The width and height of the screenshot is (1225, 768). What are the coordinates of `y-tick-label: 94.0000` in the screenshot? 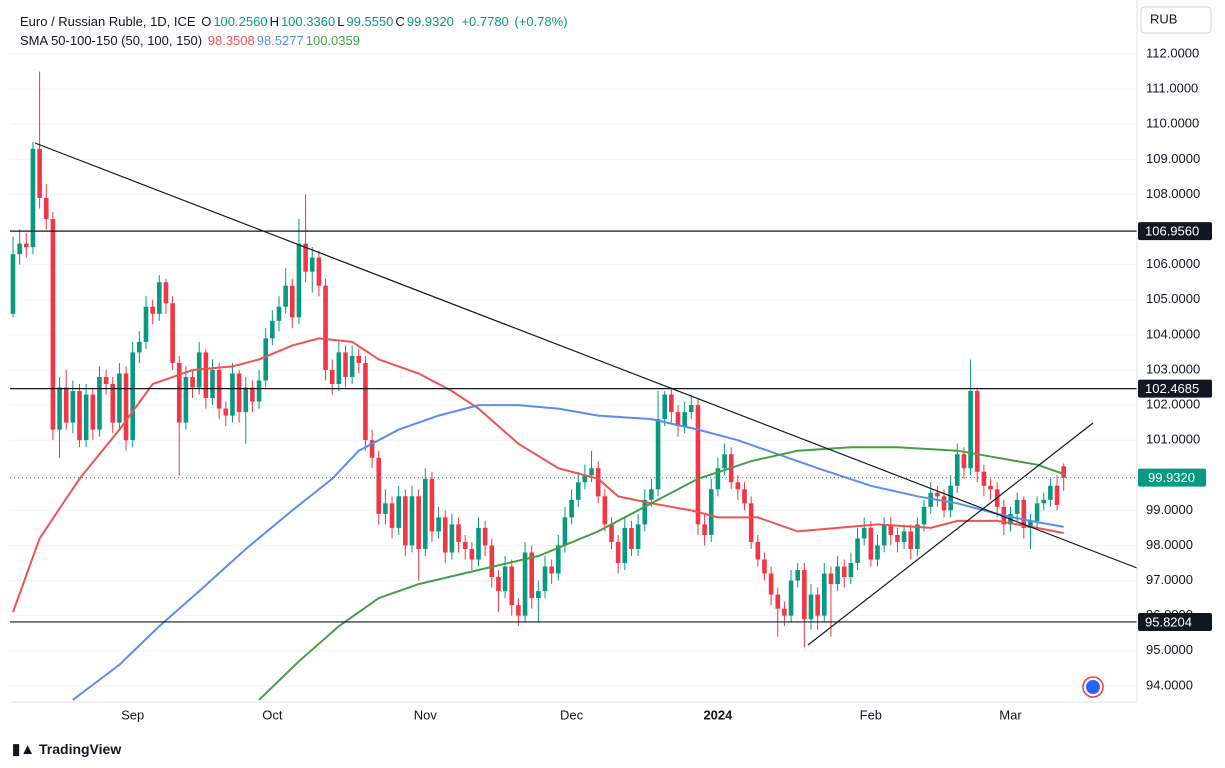 It's located at (1169, 684).